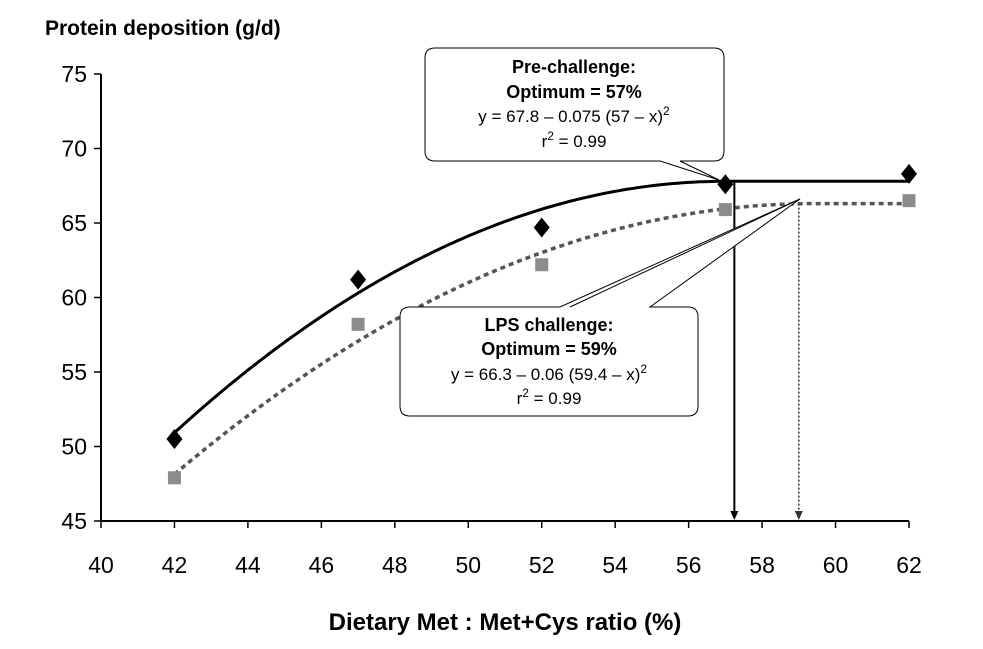 Image resolution: width=983 pixels, height=649 pixels. I want to click on callout-lps-equation: y = 66.3 – 0.06 (59.4 – x)2, so click(549, 373).